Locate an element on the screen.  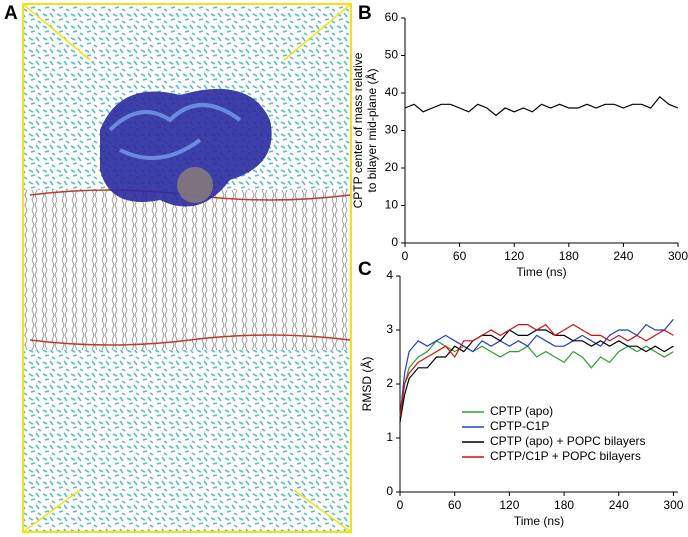
y-tick-label: 50 is located at coordinates (392, 55).